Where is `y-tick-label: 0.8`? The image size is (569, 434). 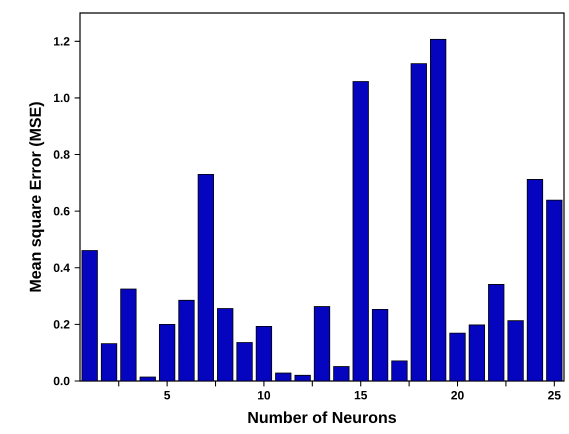
y-tick-label: 0.8 is located at coordinates (62, 154).